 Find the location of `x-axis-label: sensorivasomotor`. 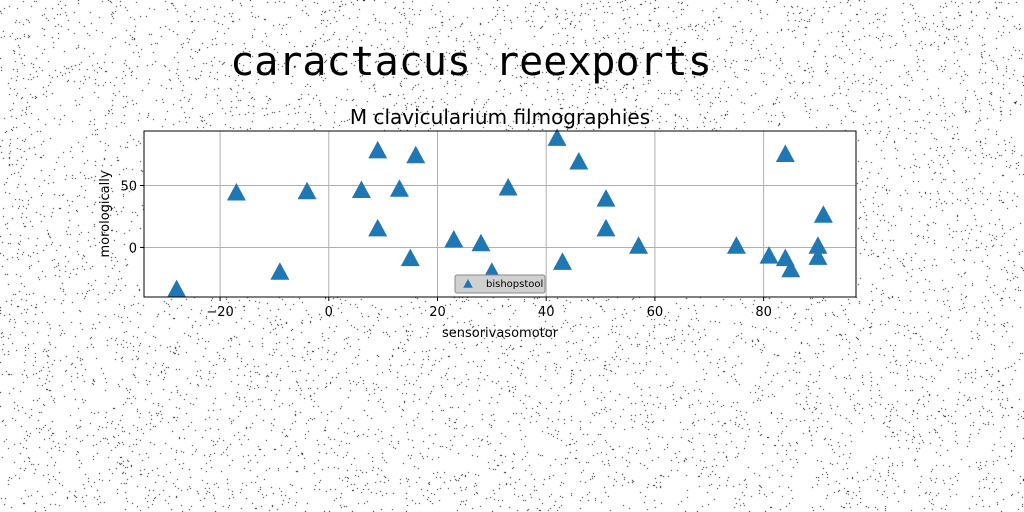

x-axis-label: sensorivasomotor is located at coordinates (500, 333).